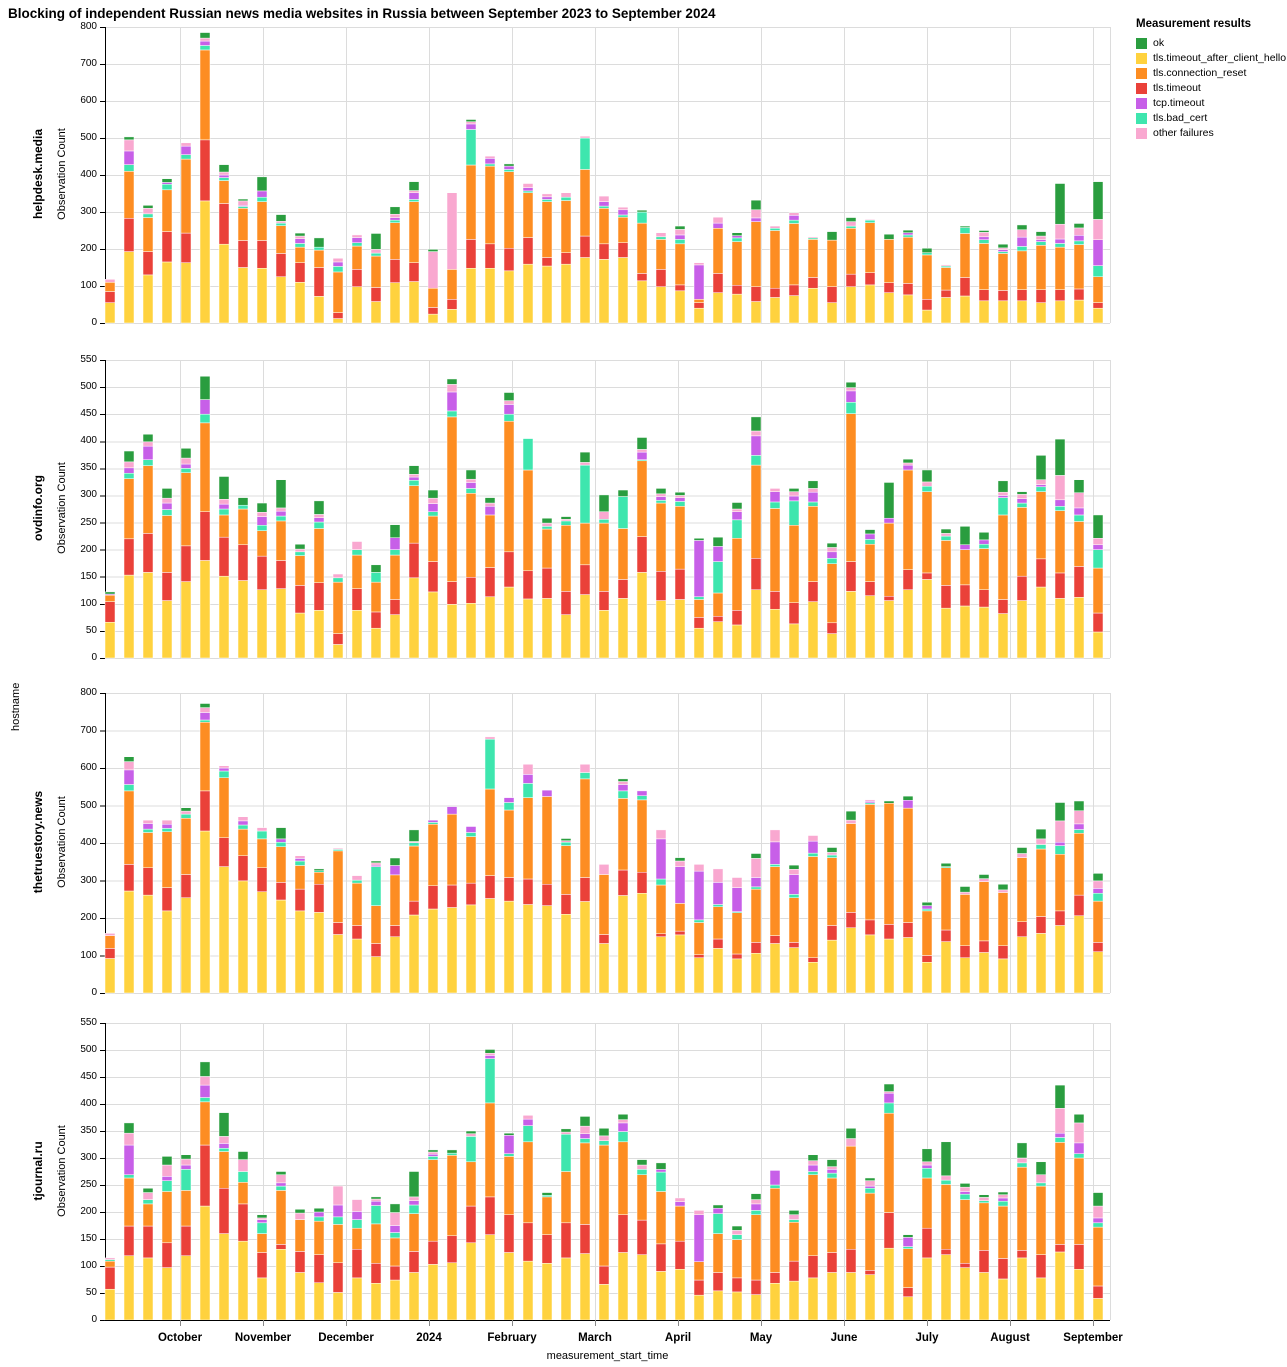 The width and height of the screenshot is (1287, 1367). What do you see at coordinates (1141, 43) in the screenshot?
I see `legend-swatch-icon` at bounding box center [1141, 43].